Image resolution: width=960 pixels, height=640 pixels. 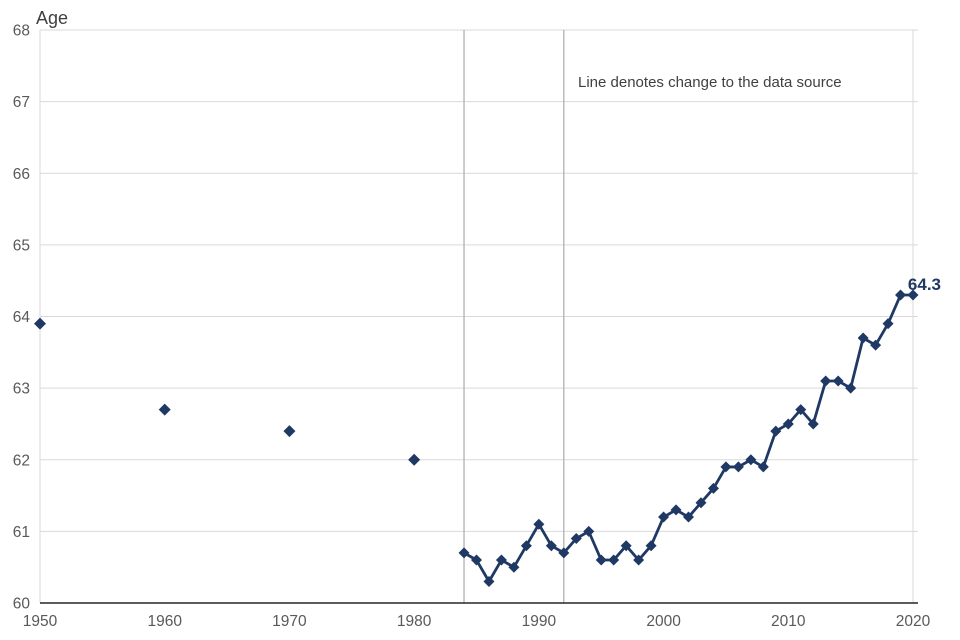 What do you see at coordinates (924, 284) in the screenshot?
I see `end-value-label: 64.3` at bounding box center [924, 284].